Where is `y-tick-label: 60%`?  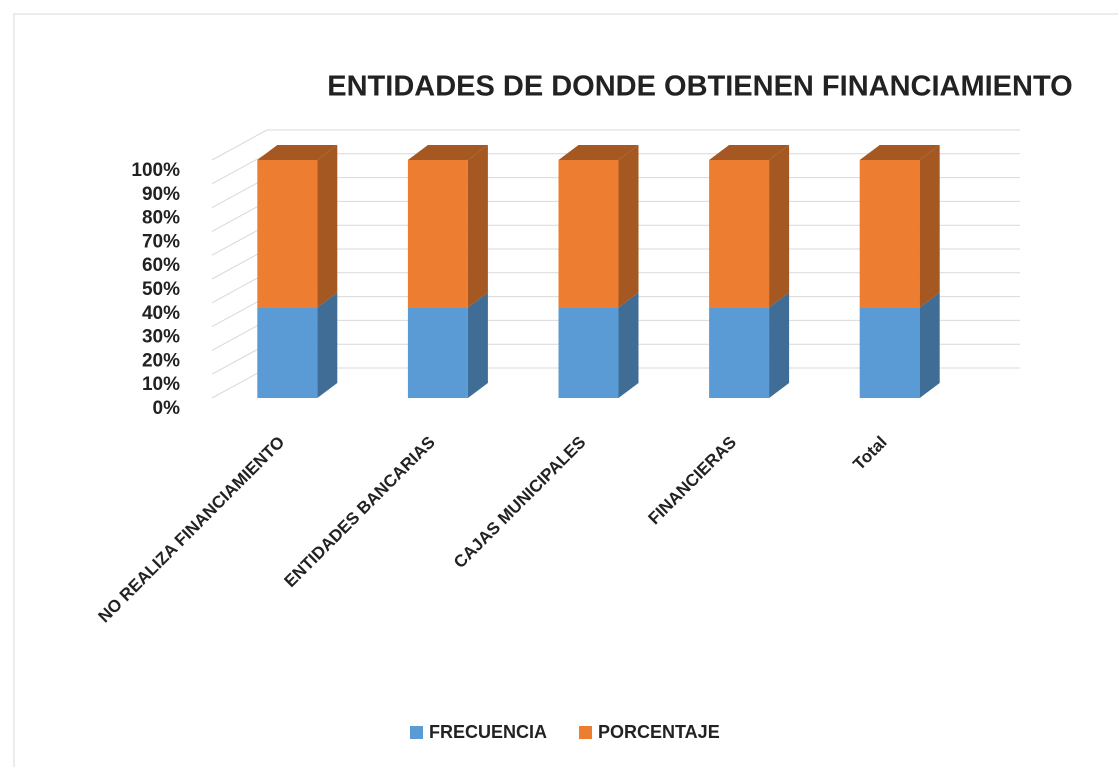
y-tick-label: 60% is located at coordinates (161, 265).